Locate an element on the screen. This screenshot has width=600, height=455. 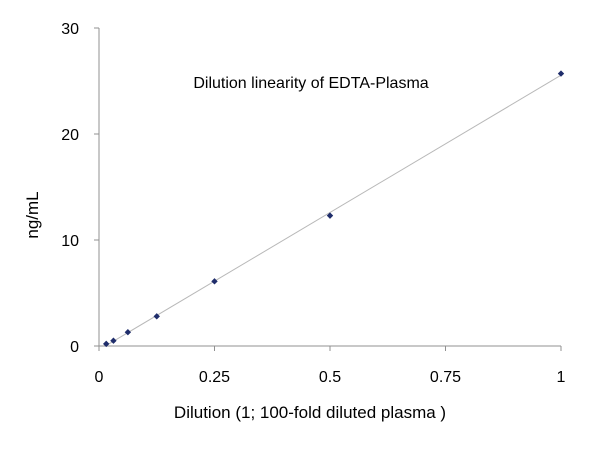
y-tick-label: 10 is located at coordinates (70, 241).